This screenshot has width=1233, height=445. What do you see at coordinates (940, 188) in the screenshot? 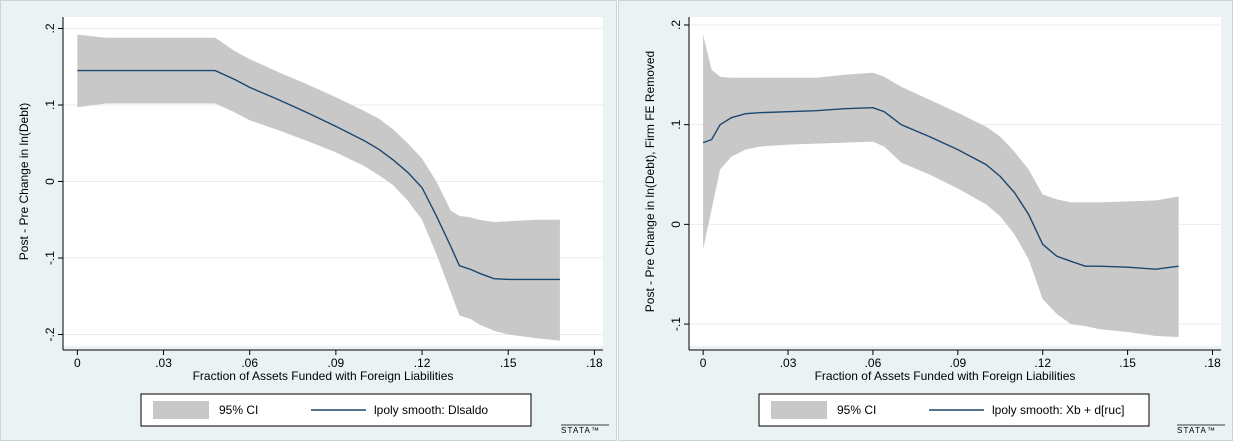
I see `smooth-line` at bounding box center [940, 188].